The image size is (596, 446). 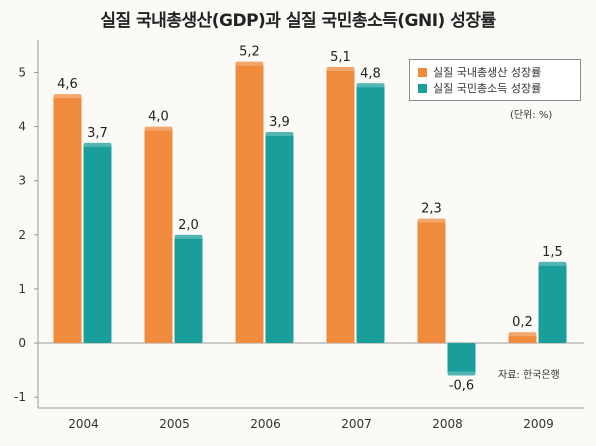 I want to click on data-label: 3,9, so click(x=279, y=122).